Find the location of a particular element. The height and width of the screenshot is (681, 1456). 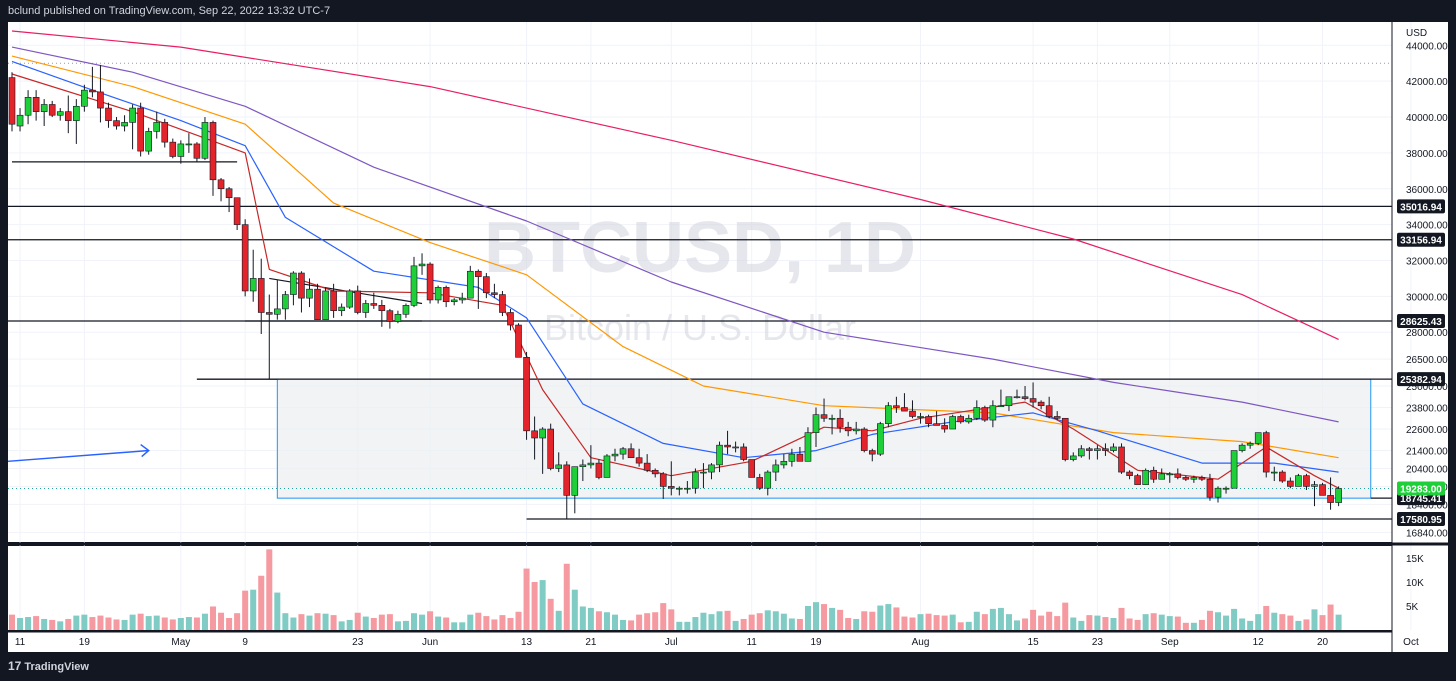

volume-tick-label: 5K is located at coordinates (1412, 607).